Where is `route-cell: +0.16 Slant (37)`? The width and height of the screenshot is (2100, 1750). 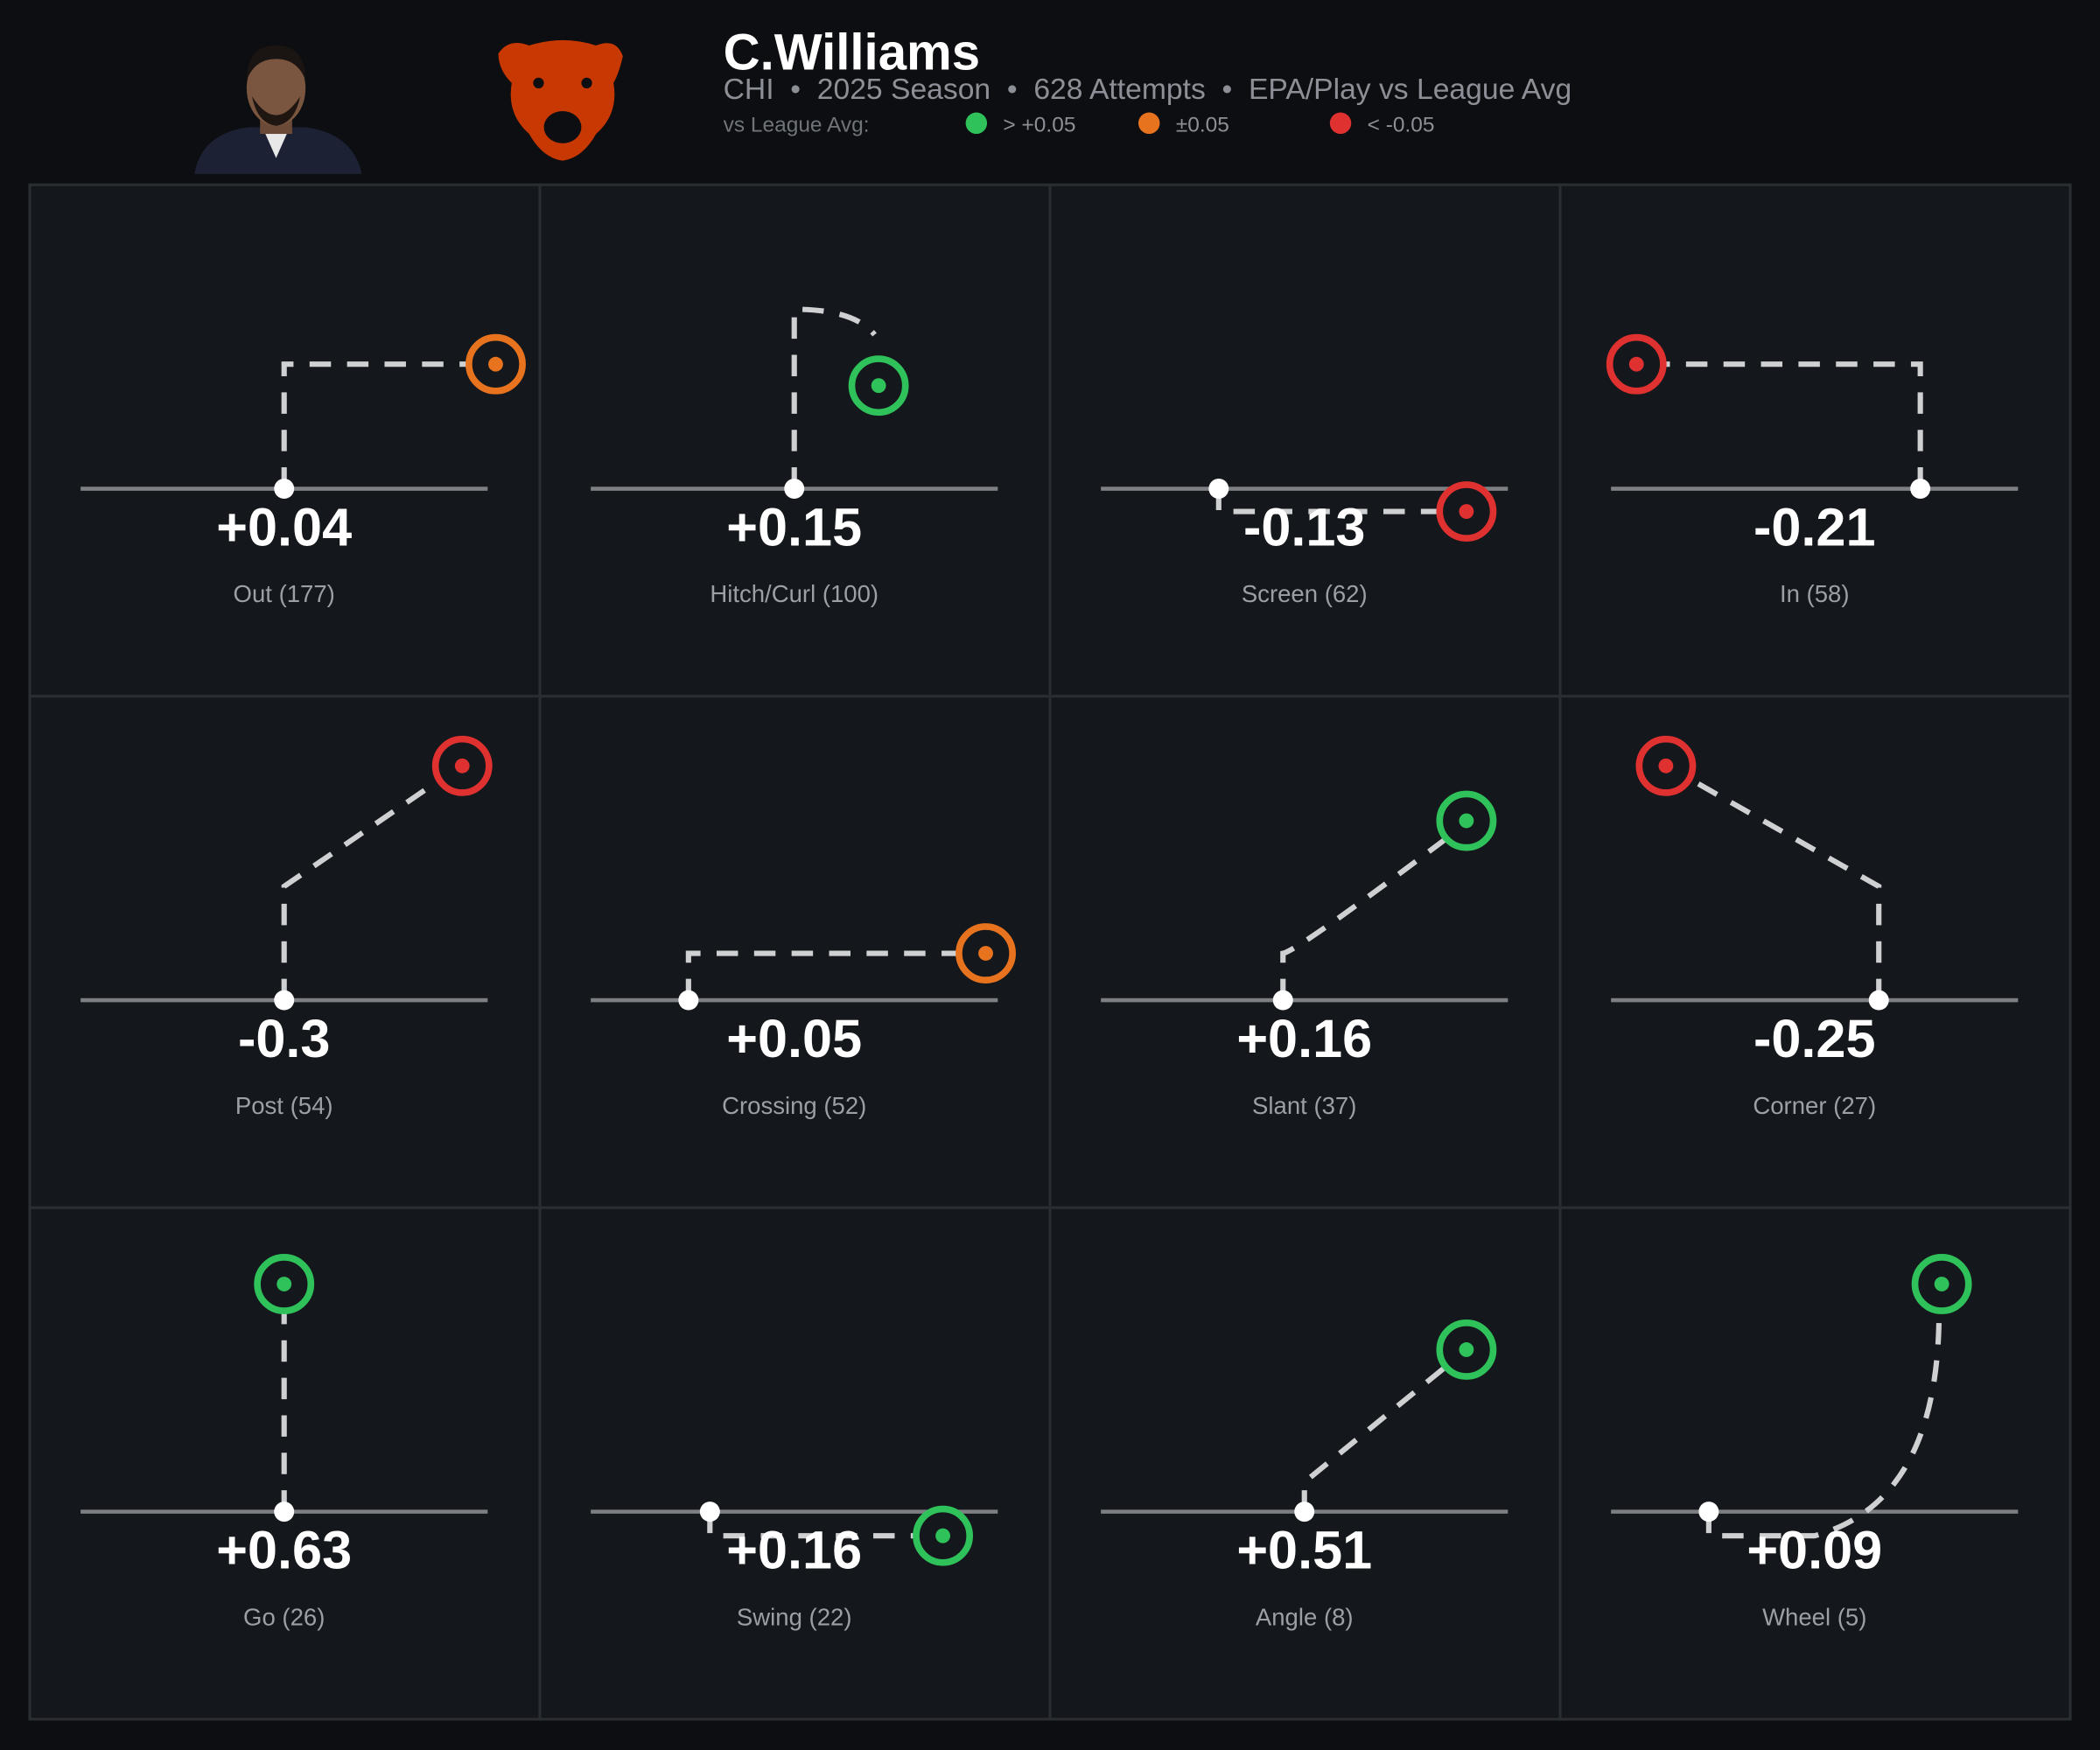 route-cell: +0.16 Slant (37) is located at coordinates (1305, 952).